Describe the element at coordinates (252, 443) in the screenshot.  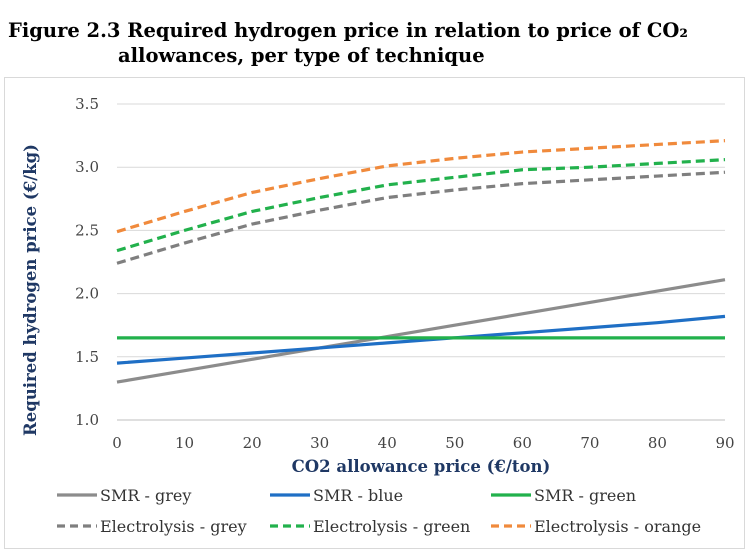
I see `x-tick-label: 20` at that location.